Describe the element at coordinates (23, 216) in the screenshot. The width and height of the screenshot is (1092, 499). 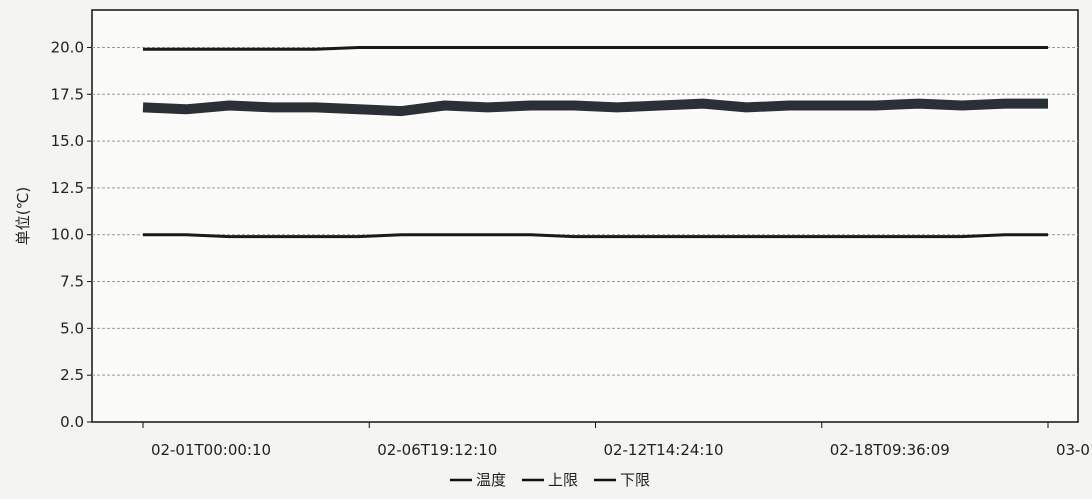
I see `y-axis-title: 单位(℃)` at that location.